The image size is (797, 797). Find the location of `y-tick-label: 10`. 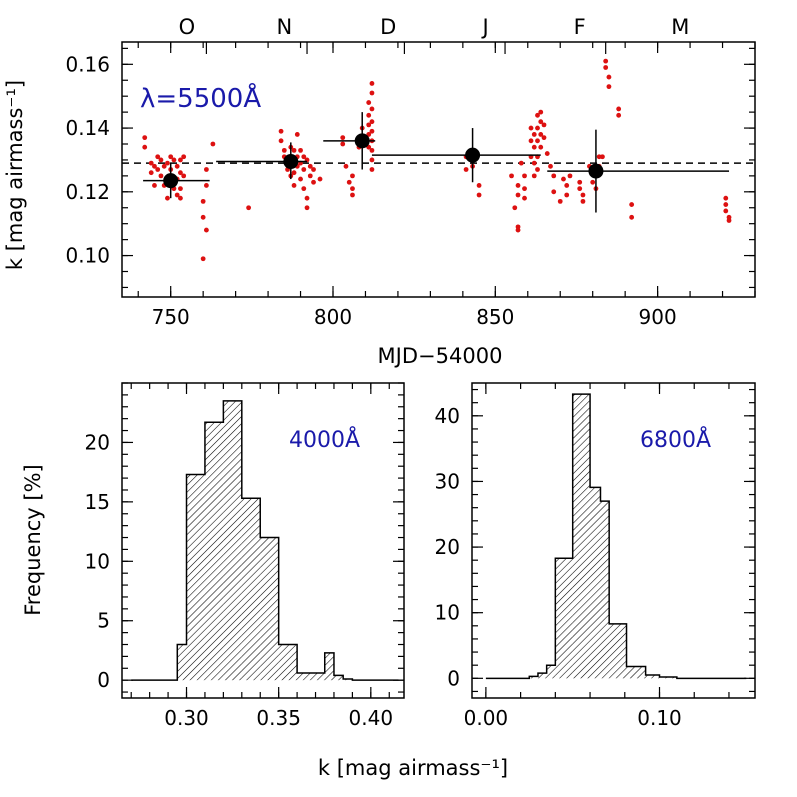

y-tick-label: 10 is located at coordinates (97, 561).